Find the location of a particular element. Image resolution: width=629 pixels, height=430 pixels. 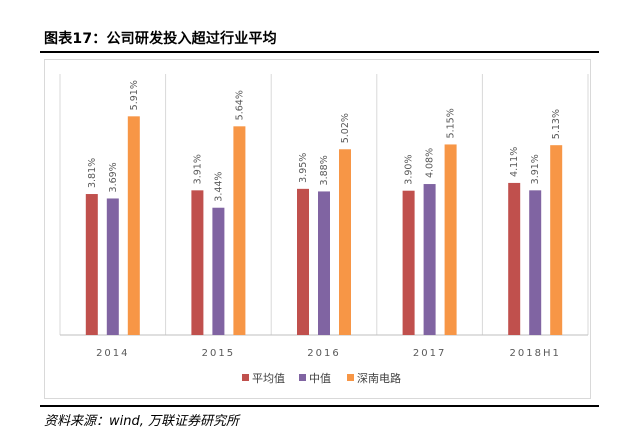

data-label: 3.90% is located at coordinates (409, 170).